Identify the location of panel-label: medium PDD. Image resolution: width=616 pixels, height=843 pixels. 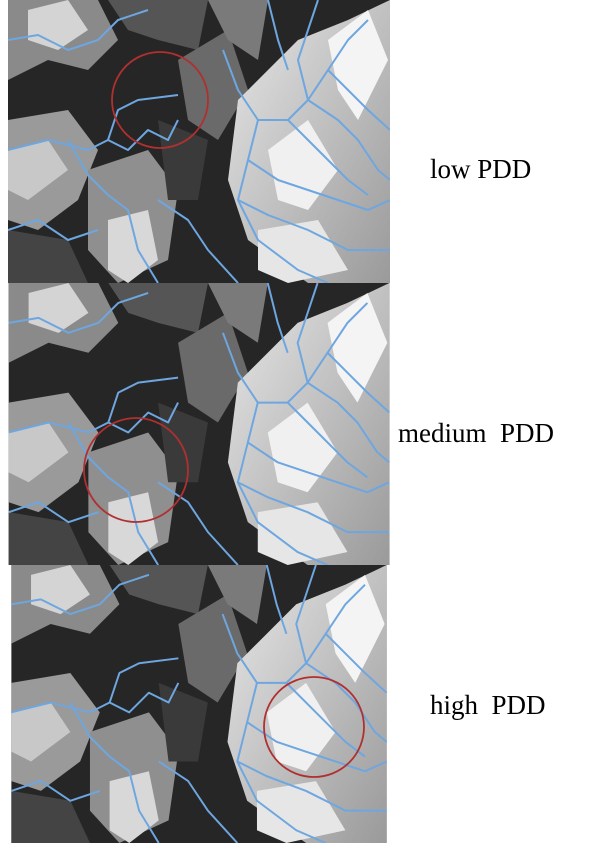
(476, 433).